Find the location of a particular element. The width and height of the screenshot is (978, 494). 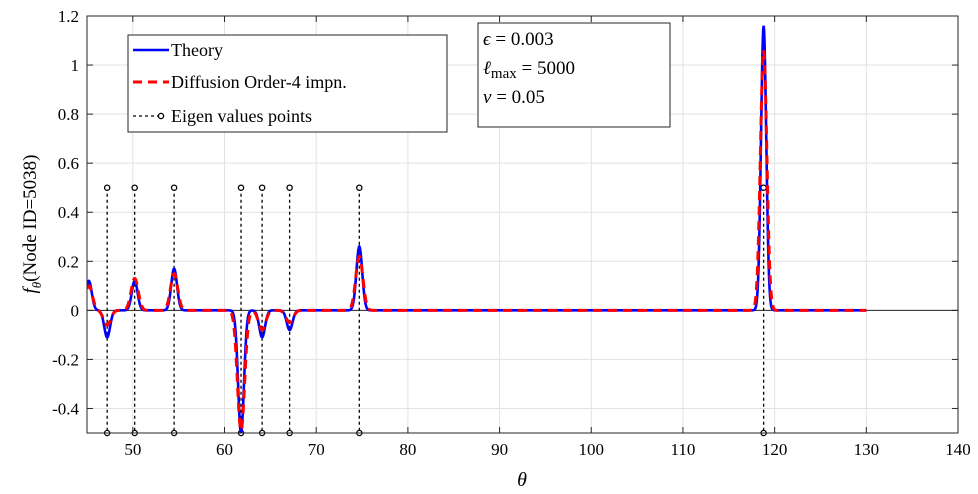

x-tick-label: 130 is located at coordinates (867, 449).